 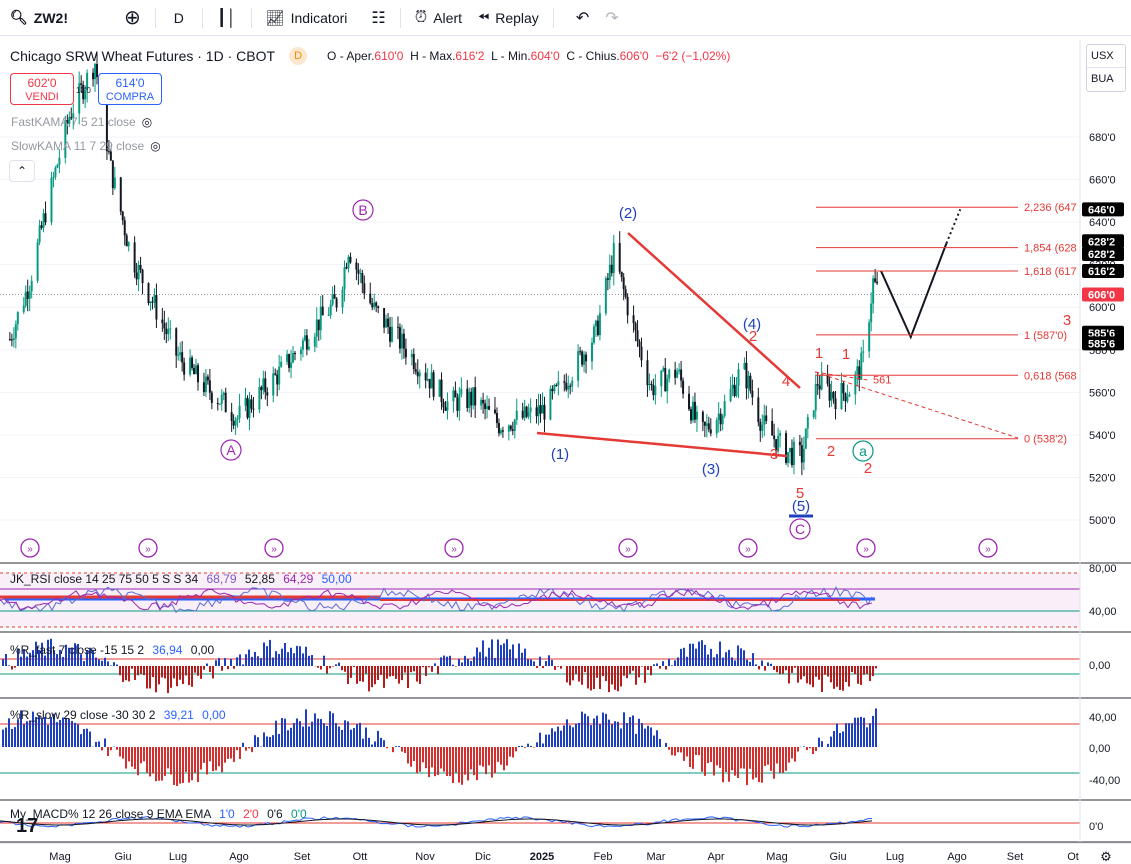 What do you see at coordinates (81, 122) in the screenshot?
I see `fastkama-legend: FastKAMA 7 5 21 close ◎` at bounding box center [81, 122].